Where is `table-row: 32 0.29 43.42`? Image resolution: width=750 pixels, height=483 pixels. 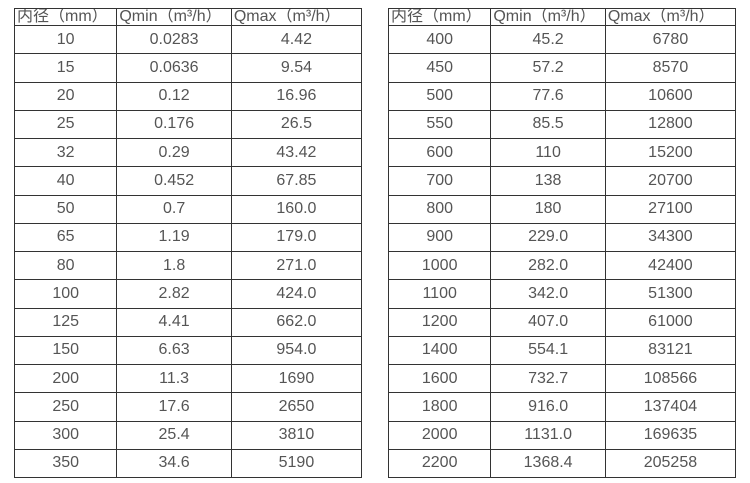
table-row: 32 0.29 43.42 is located at coordinates (188, 152).